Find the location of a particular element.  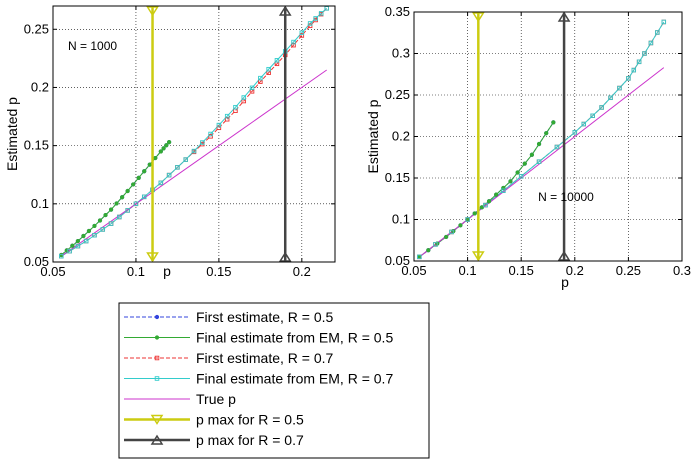

legend-label: p max for R = 0.7 is located at coordinates (250, 440).